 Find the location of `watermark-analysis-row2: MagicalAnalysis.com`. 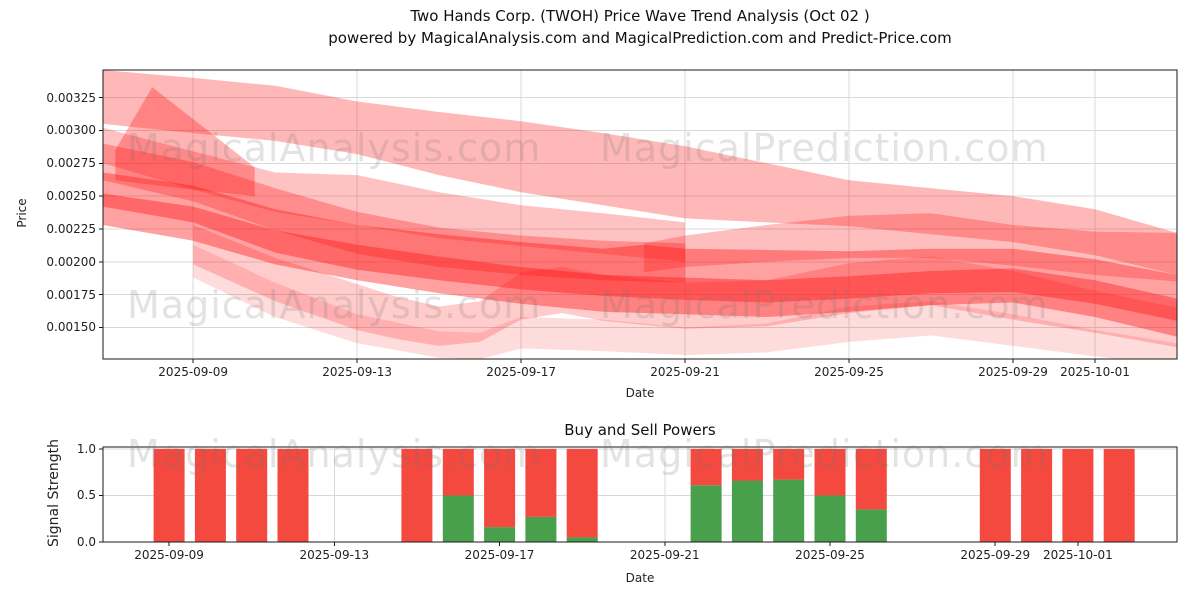

watermark-analysis-row2: MagicalAnalysis.com is located at coordinates (334, 305).